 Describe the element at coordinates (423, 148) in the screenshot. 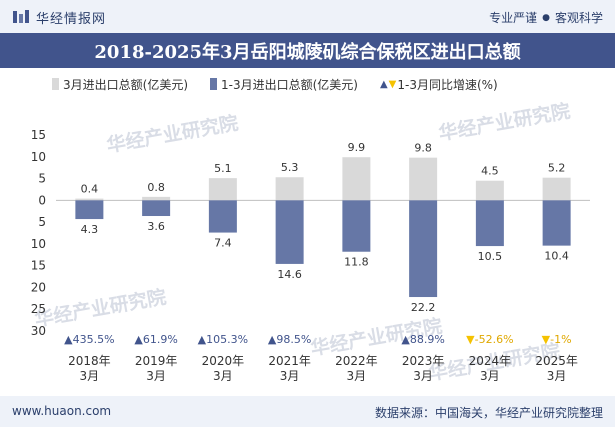

I see `data-label-march: 9.8` at that location.